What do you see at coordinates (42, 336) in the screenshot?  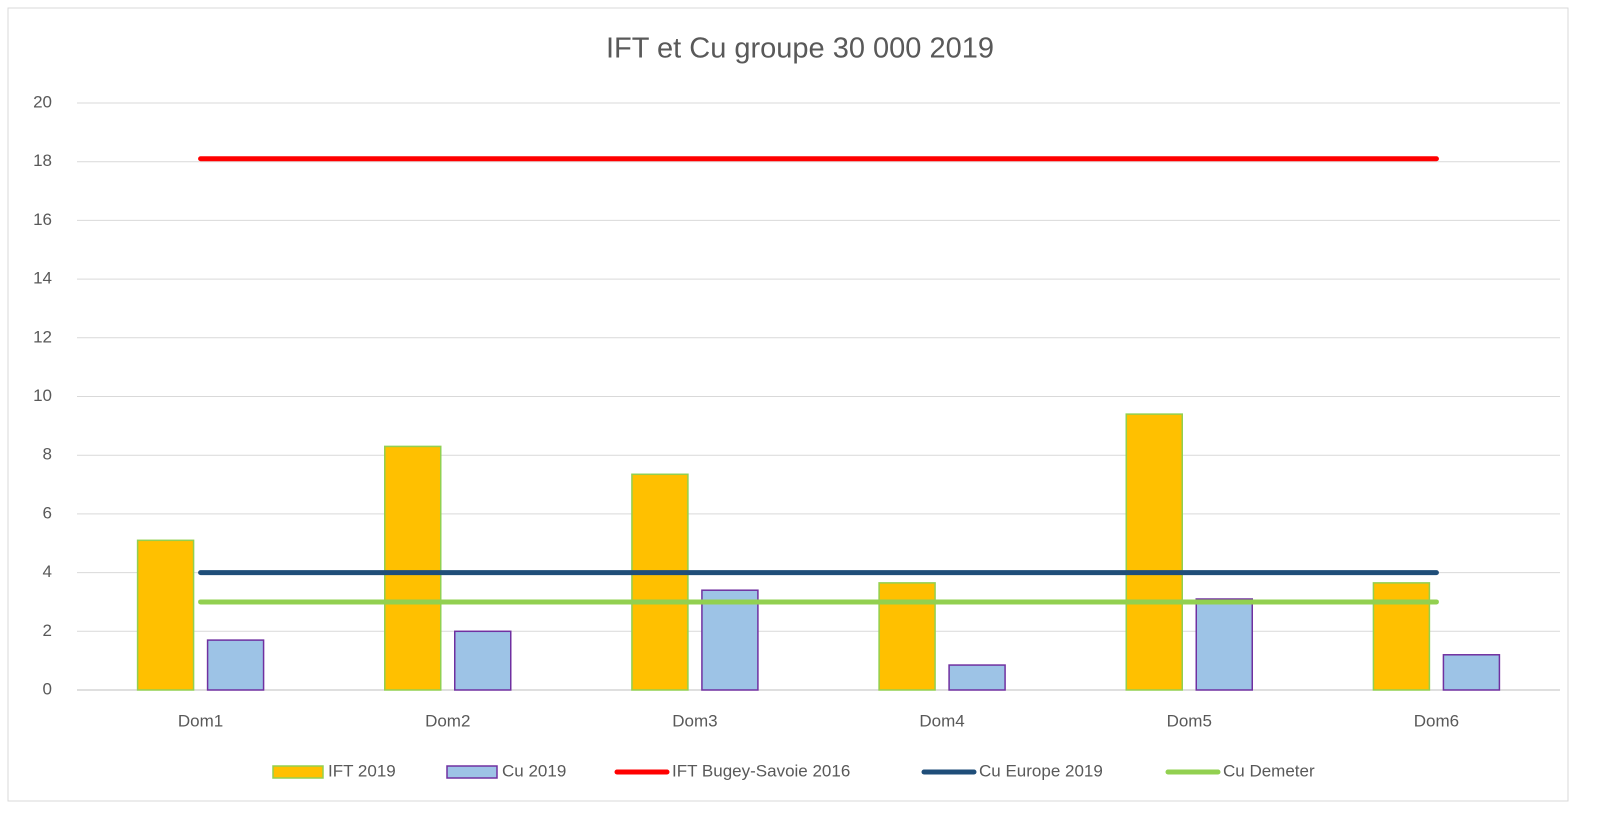 I see `y-tick-label: 12` at bounding box center [42, 336].